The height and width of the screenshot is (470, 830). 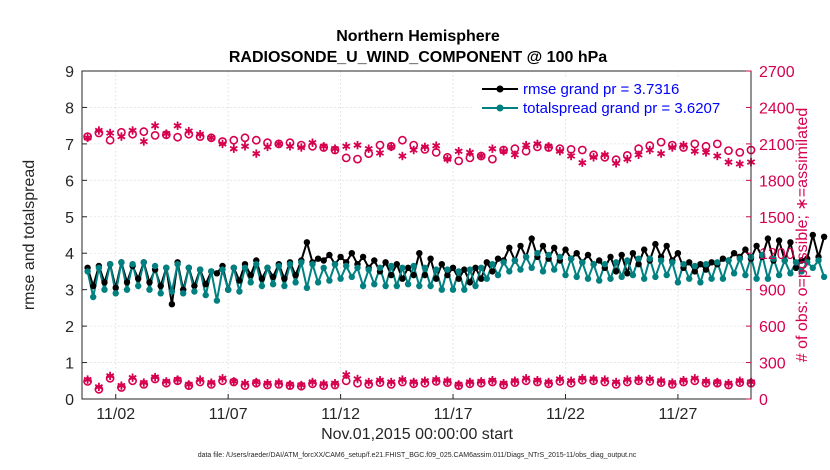 What do you see at coordinates (69, 291) in the screenshot?
I see `y-tick-label-left: 3` at bounding box center [69, 291].